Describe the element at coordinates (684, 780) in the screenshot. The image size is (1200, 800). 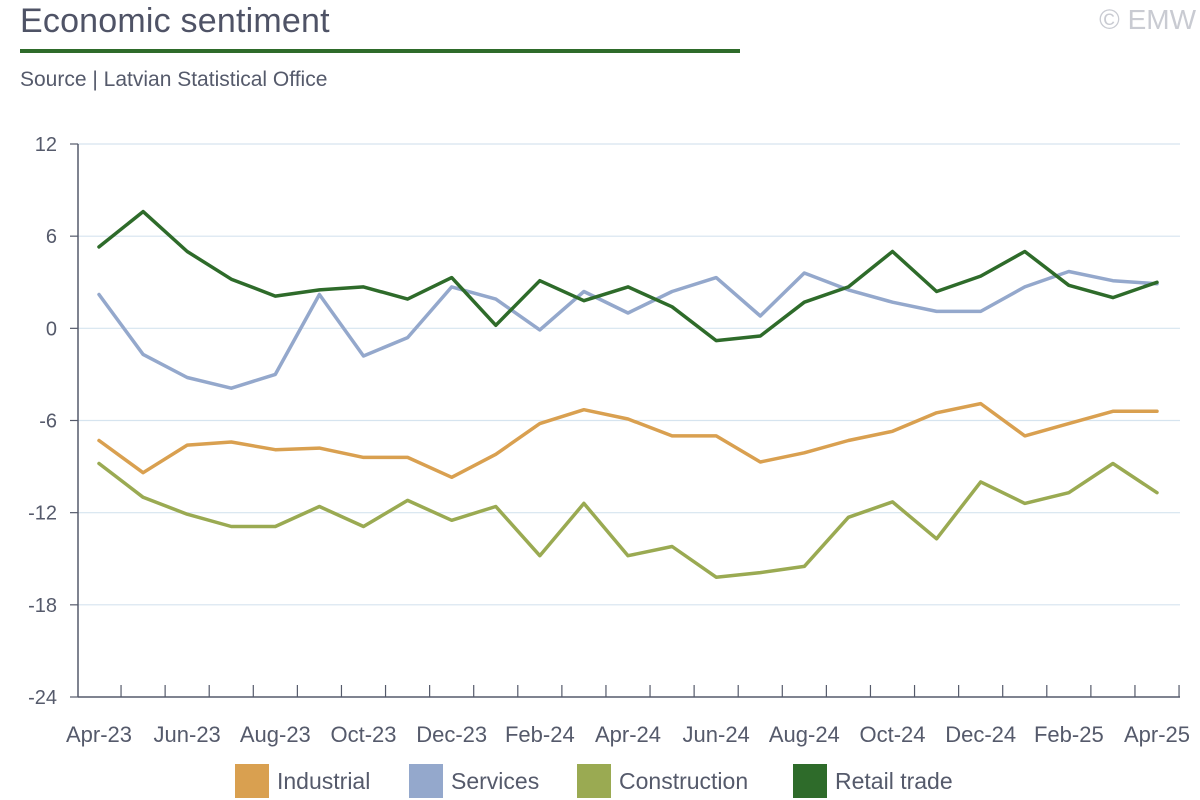
I see `legend-label: Construction` at that location.